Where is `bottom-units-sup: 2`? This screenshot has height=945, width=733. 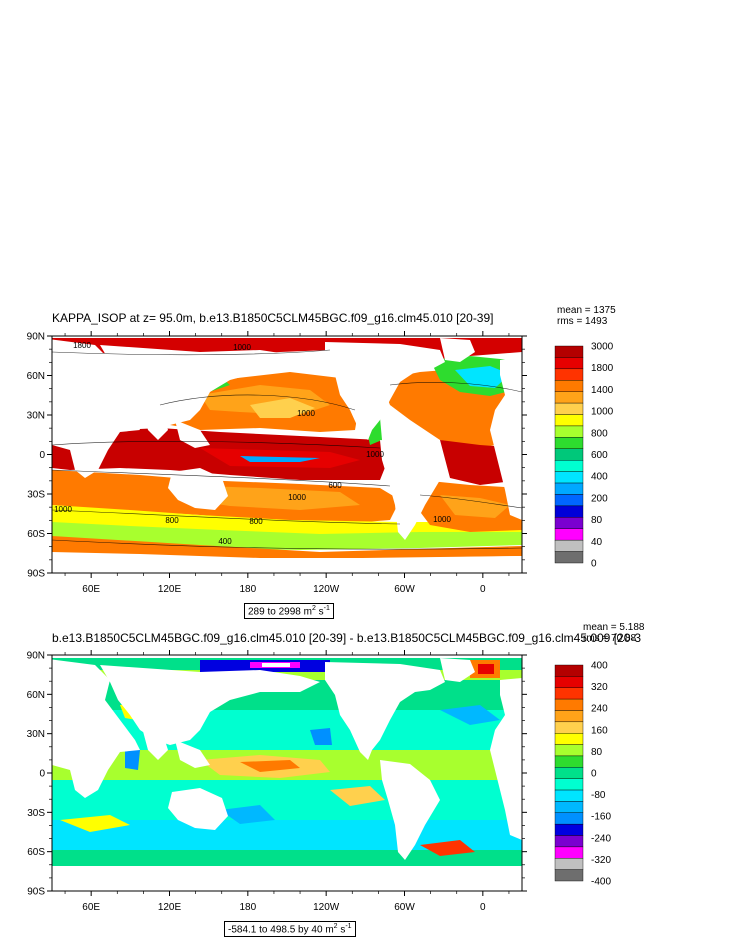 bottom-units-sup: 2 is located at coordinates (335, 926).